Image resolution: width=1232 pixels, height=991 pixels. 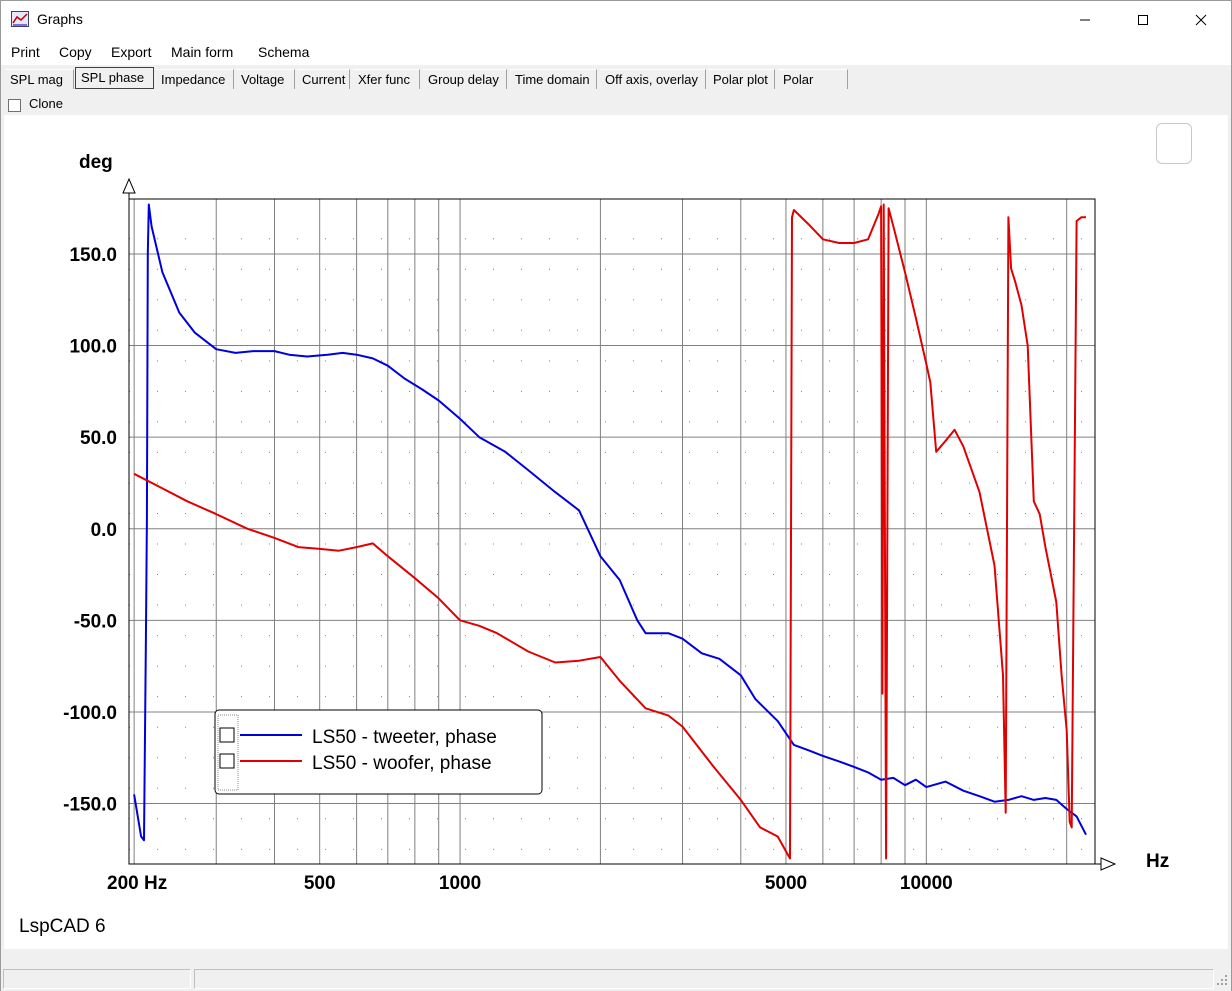 What do you see at coordinates (1222, 980) in the screenshot?
I see `resize-grip-icon` at bounding box center [1222, 980].